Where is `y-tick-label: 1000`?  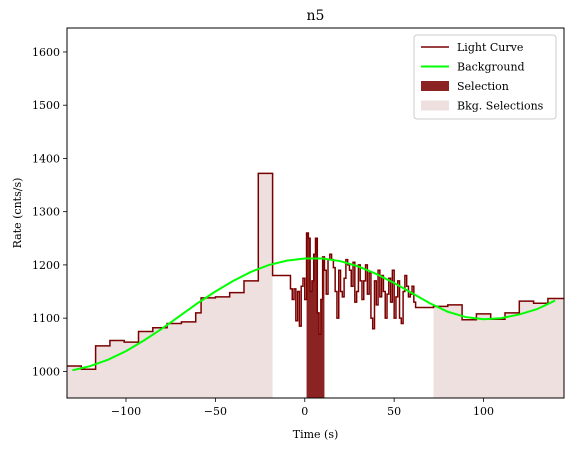
y-tick-label: 1000 is located at coordinates (46, 371).